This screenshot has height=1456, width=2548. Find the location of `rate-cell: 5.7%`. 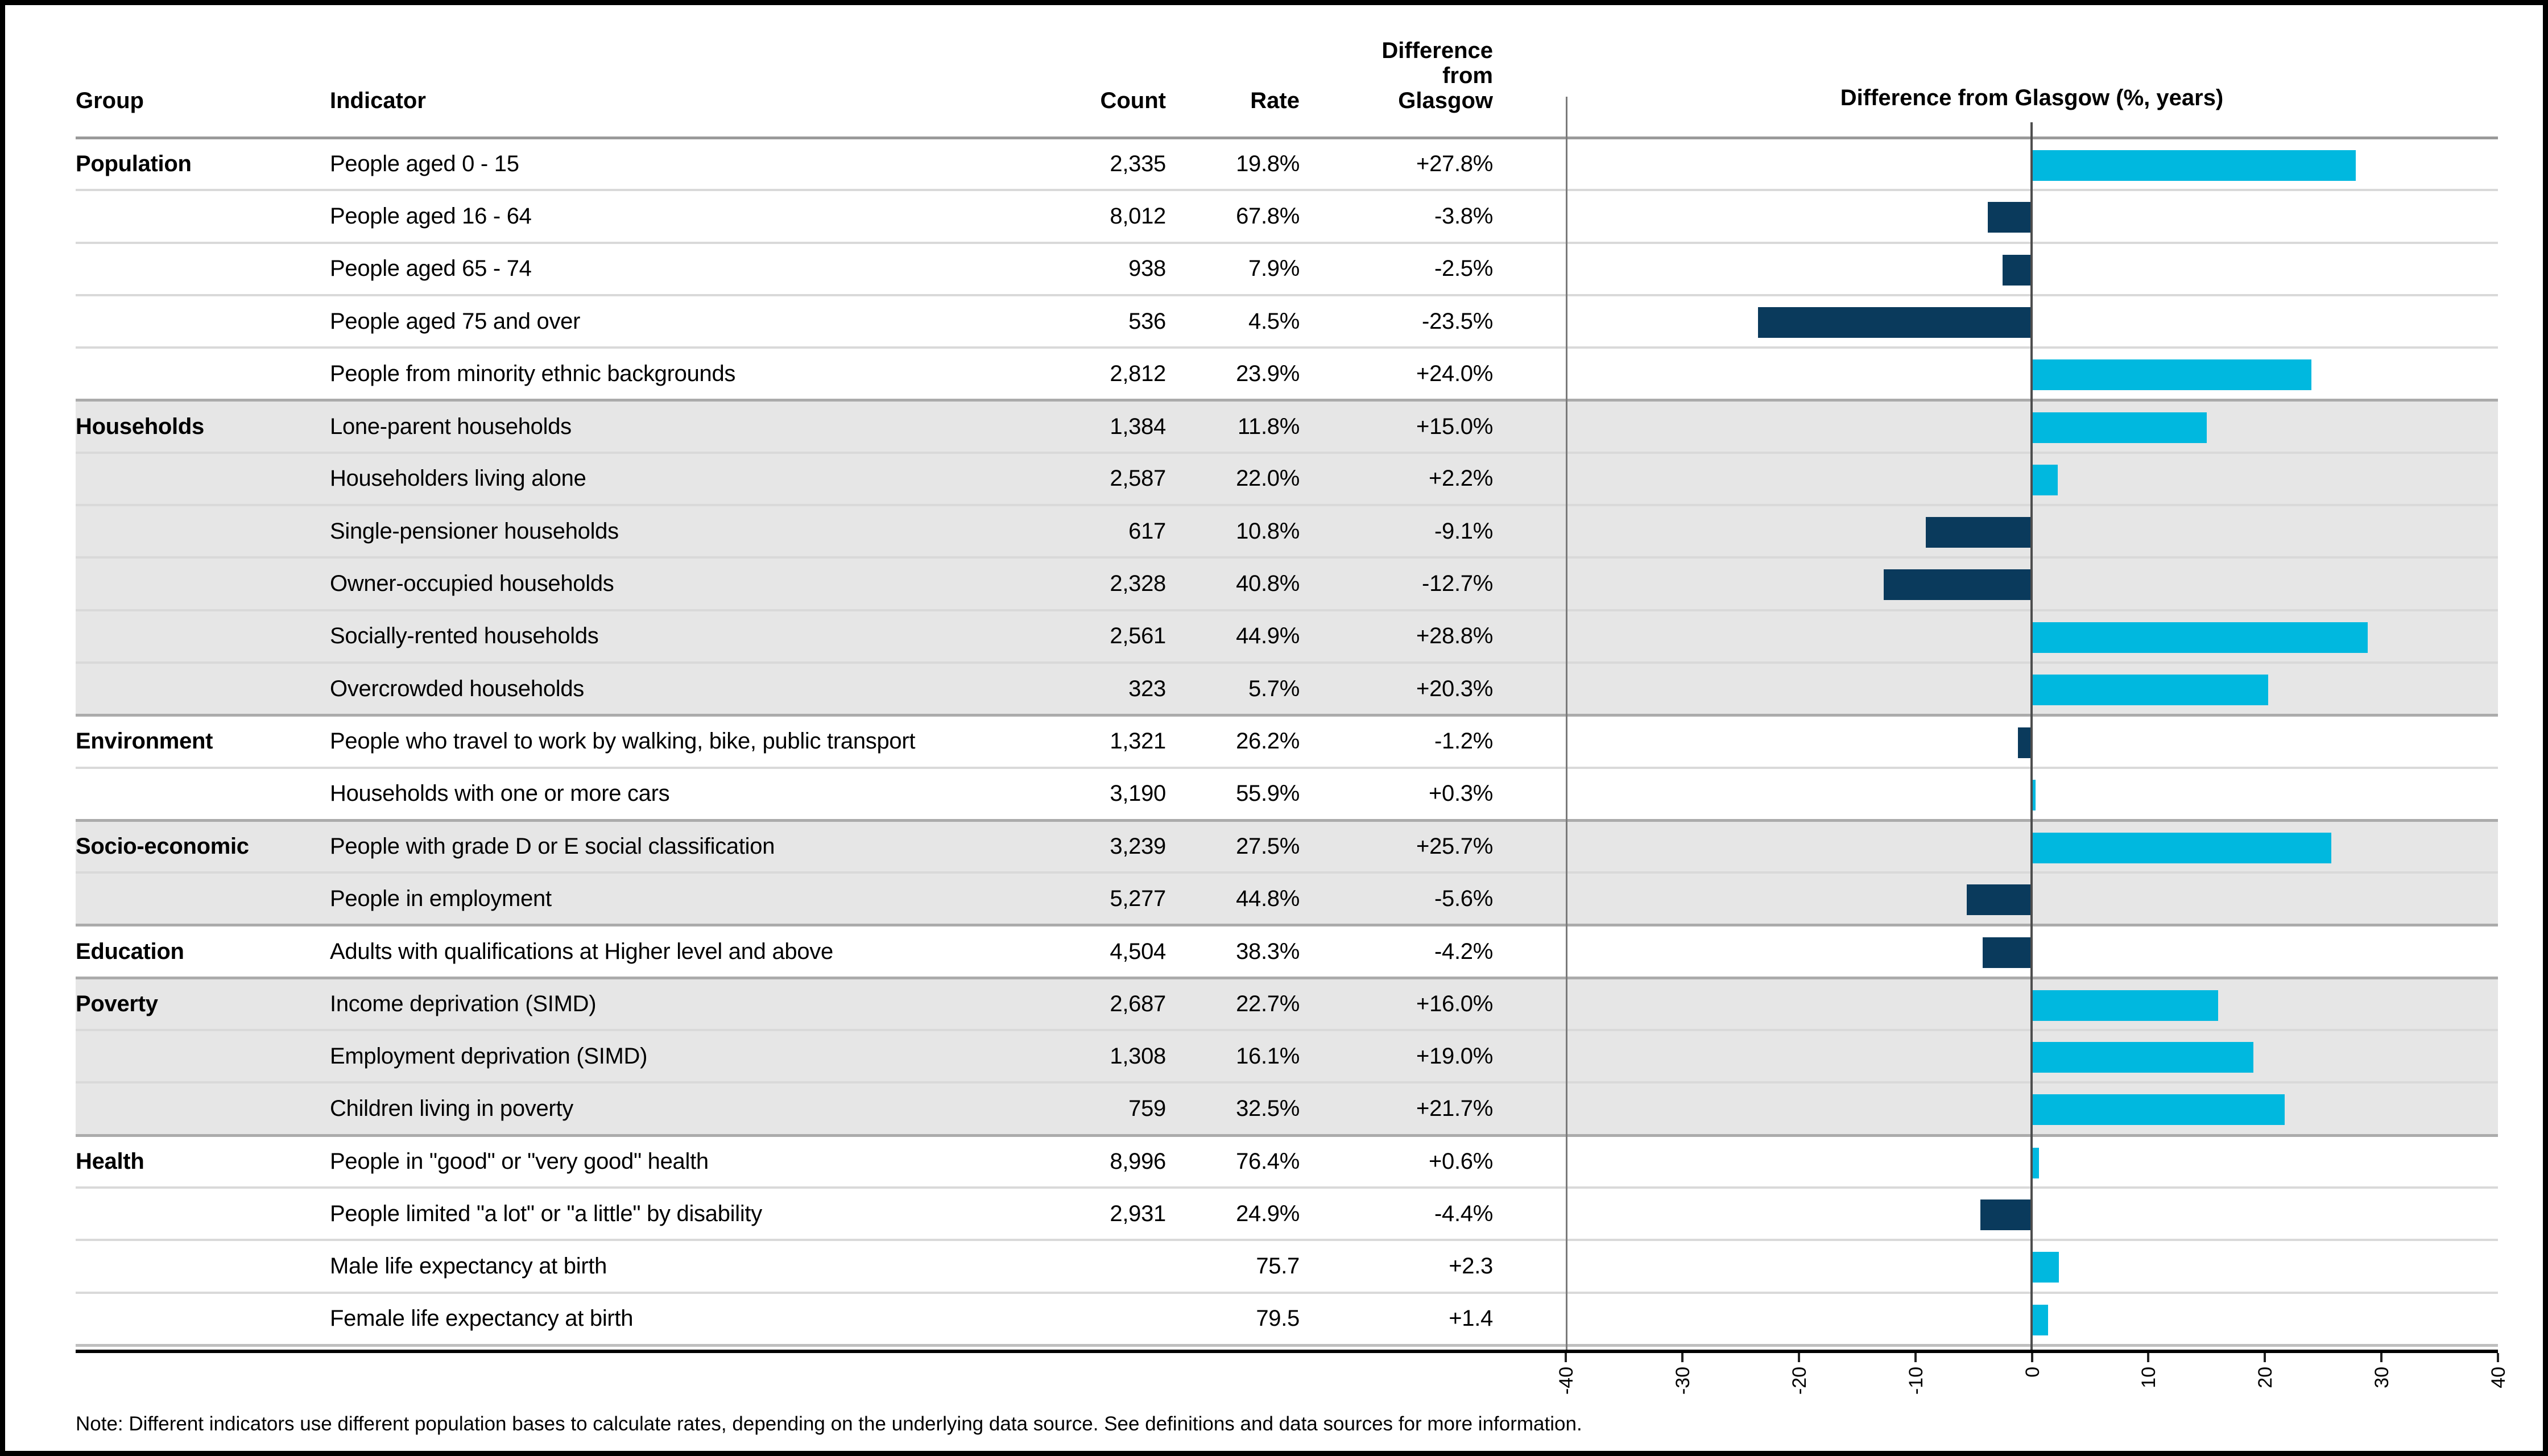

rate-cell: 5.7% is located at coordinates (1274, 688).